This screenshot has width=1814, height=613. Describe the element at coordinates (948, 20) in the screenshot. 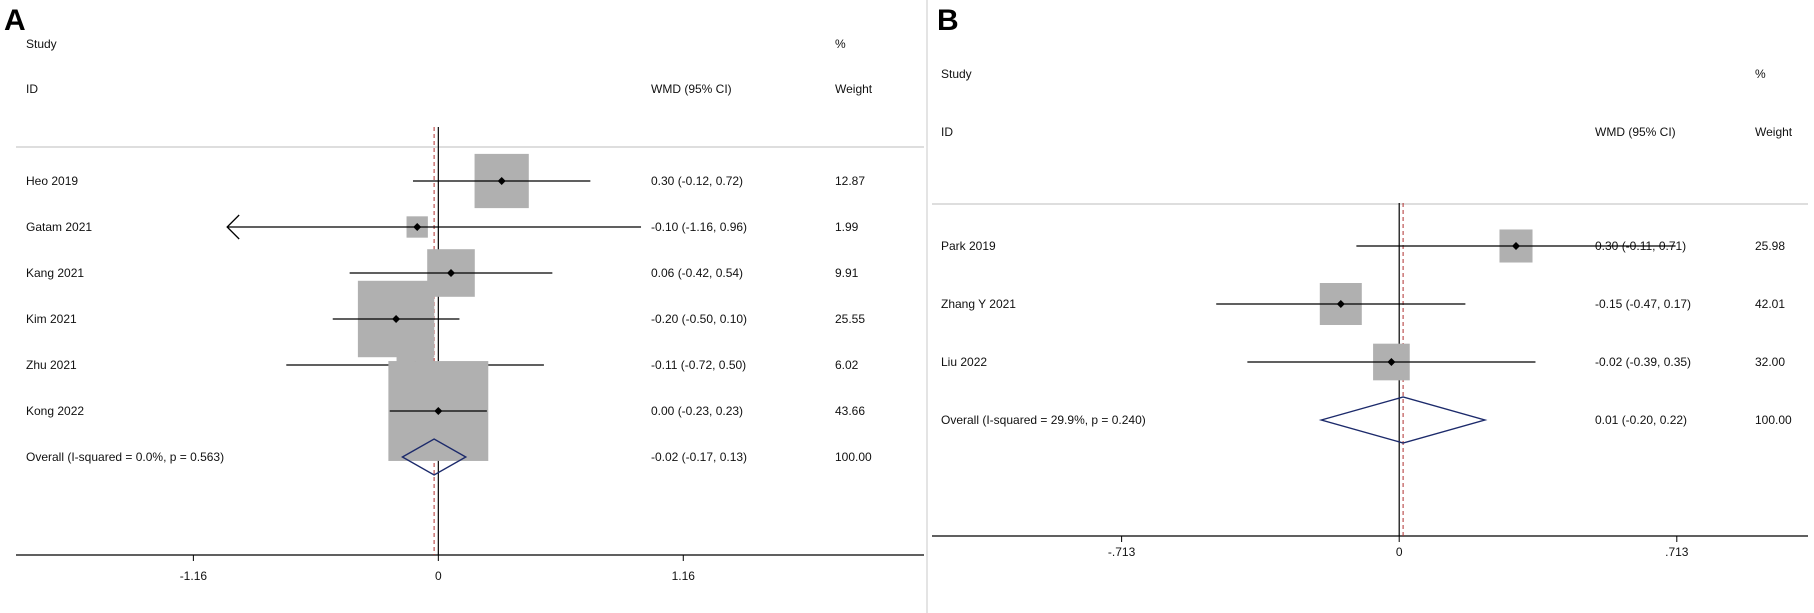

I see `panel-b-letter: B` at that location.